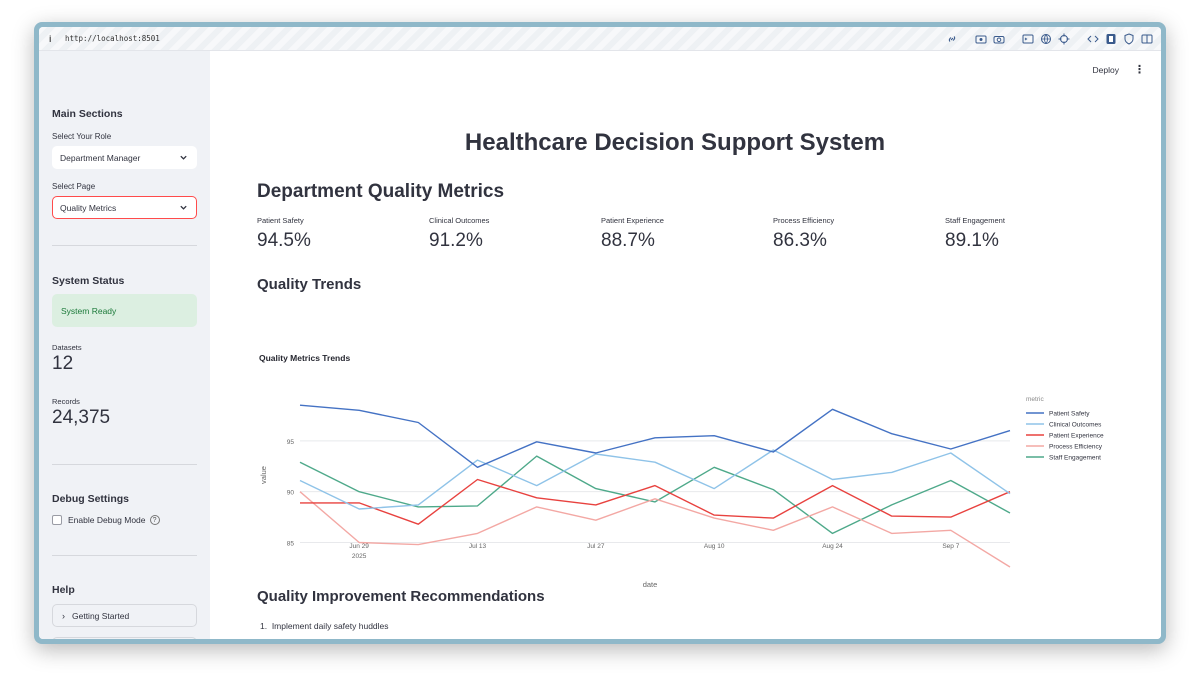  What do you see at coordinates (999, 38) in the screenshot?
I see `camera-icon` at bounding box center [999, 38].